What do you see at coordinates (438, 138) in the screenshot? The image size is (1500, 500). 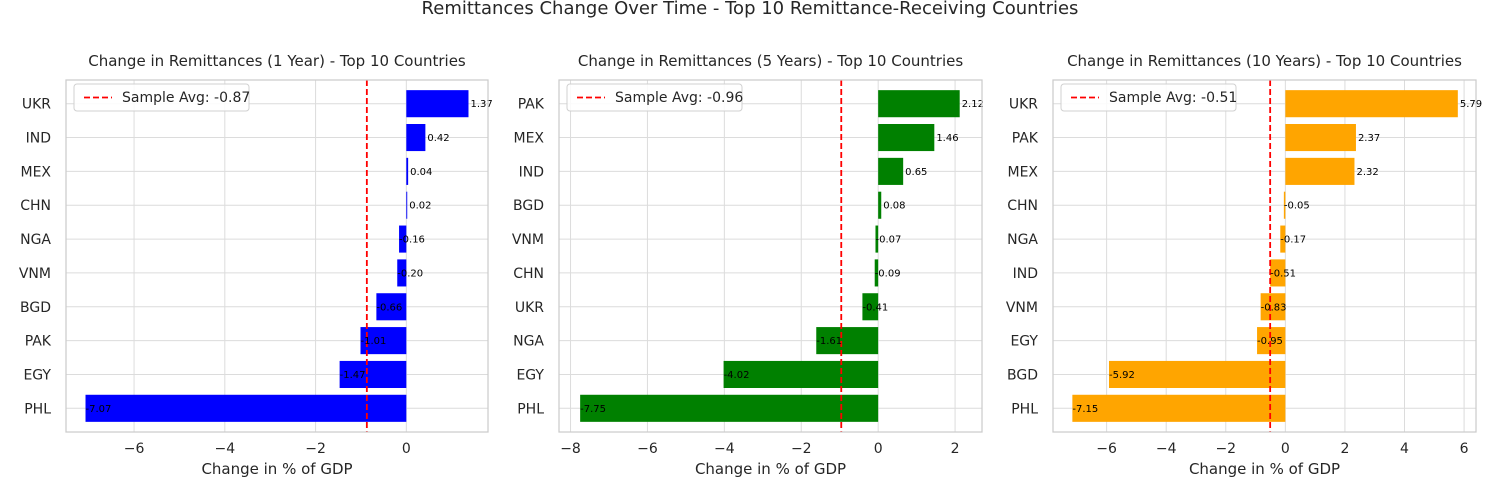 I see `value-label: 0.42` at bounding box center [438, 138].